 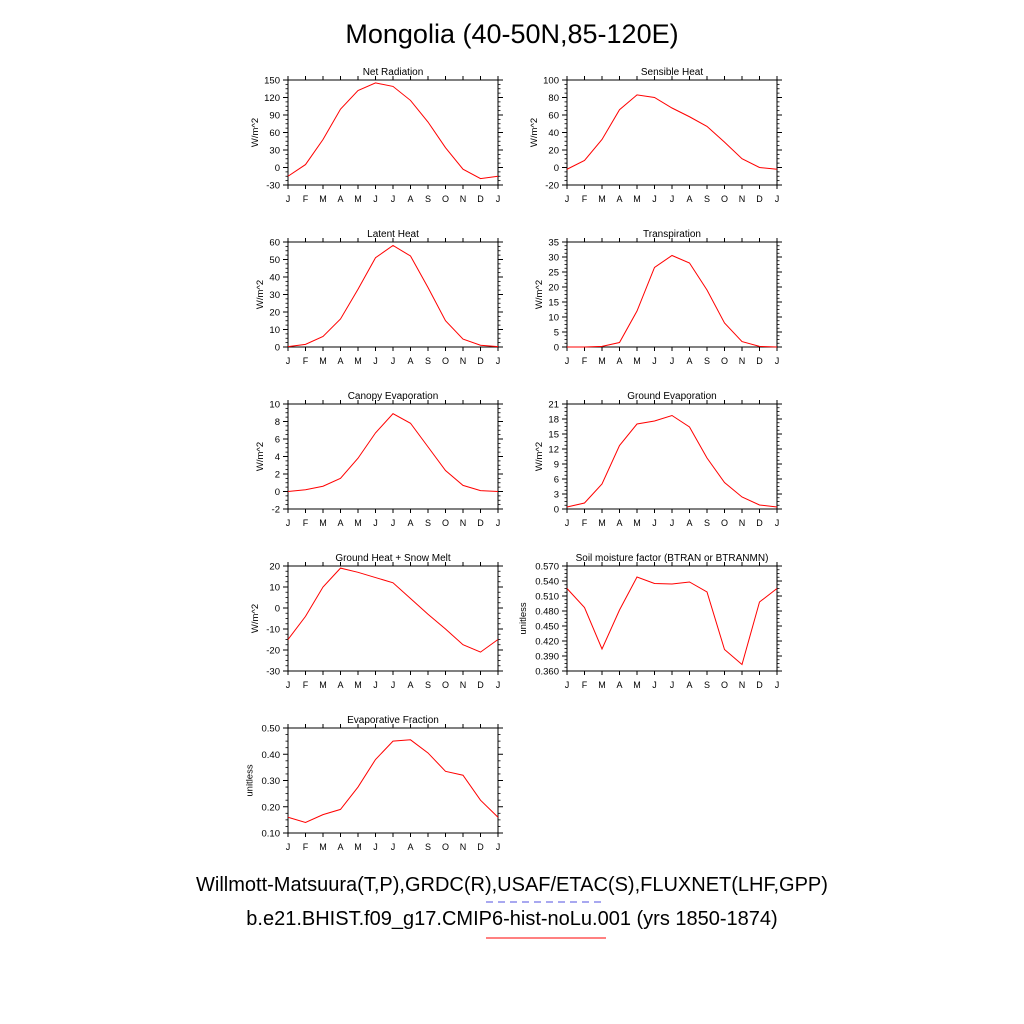 What do you see at coordinates (672, 234) in the screenshot?
I see `panel-title: Transpiration` at bounding box center [672, 234].